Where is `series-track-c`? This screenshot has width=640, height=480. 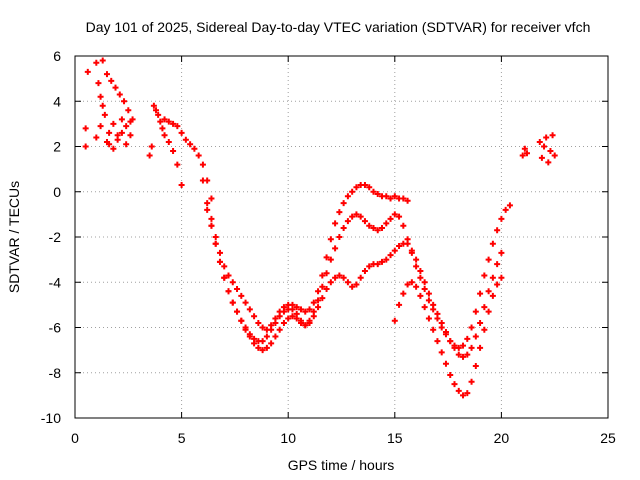 series-track-c is located at coordinates (117, 90).